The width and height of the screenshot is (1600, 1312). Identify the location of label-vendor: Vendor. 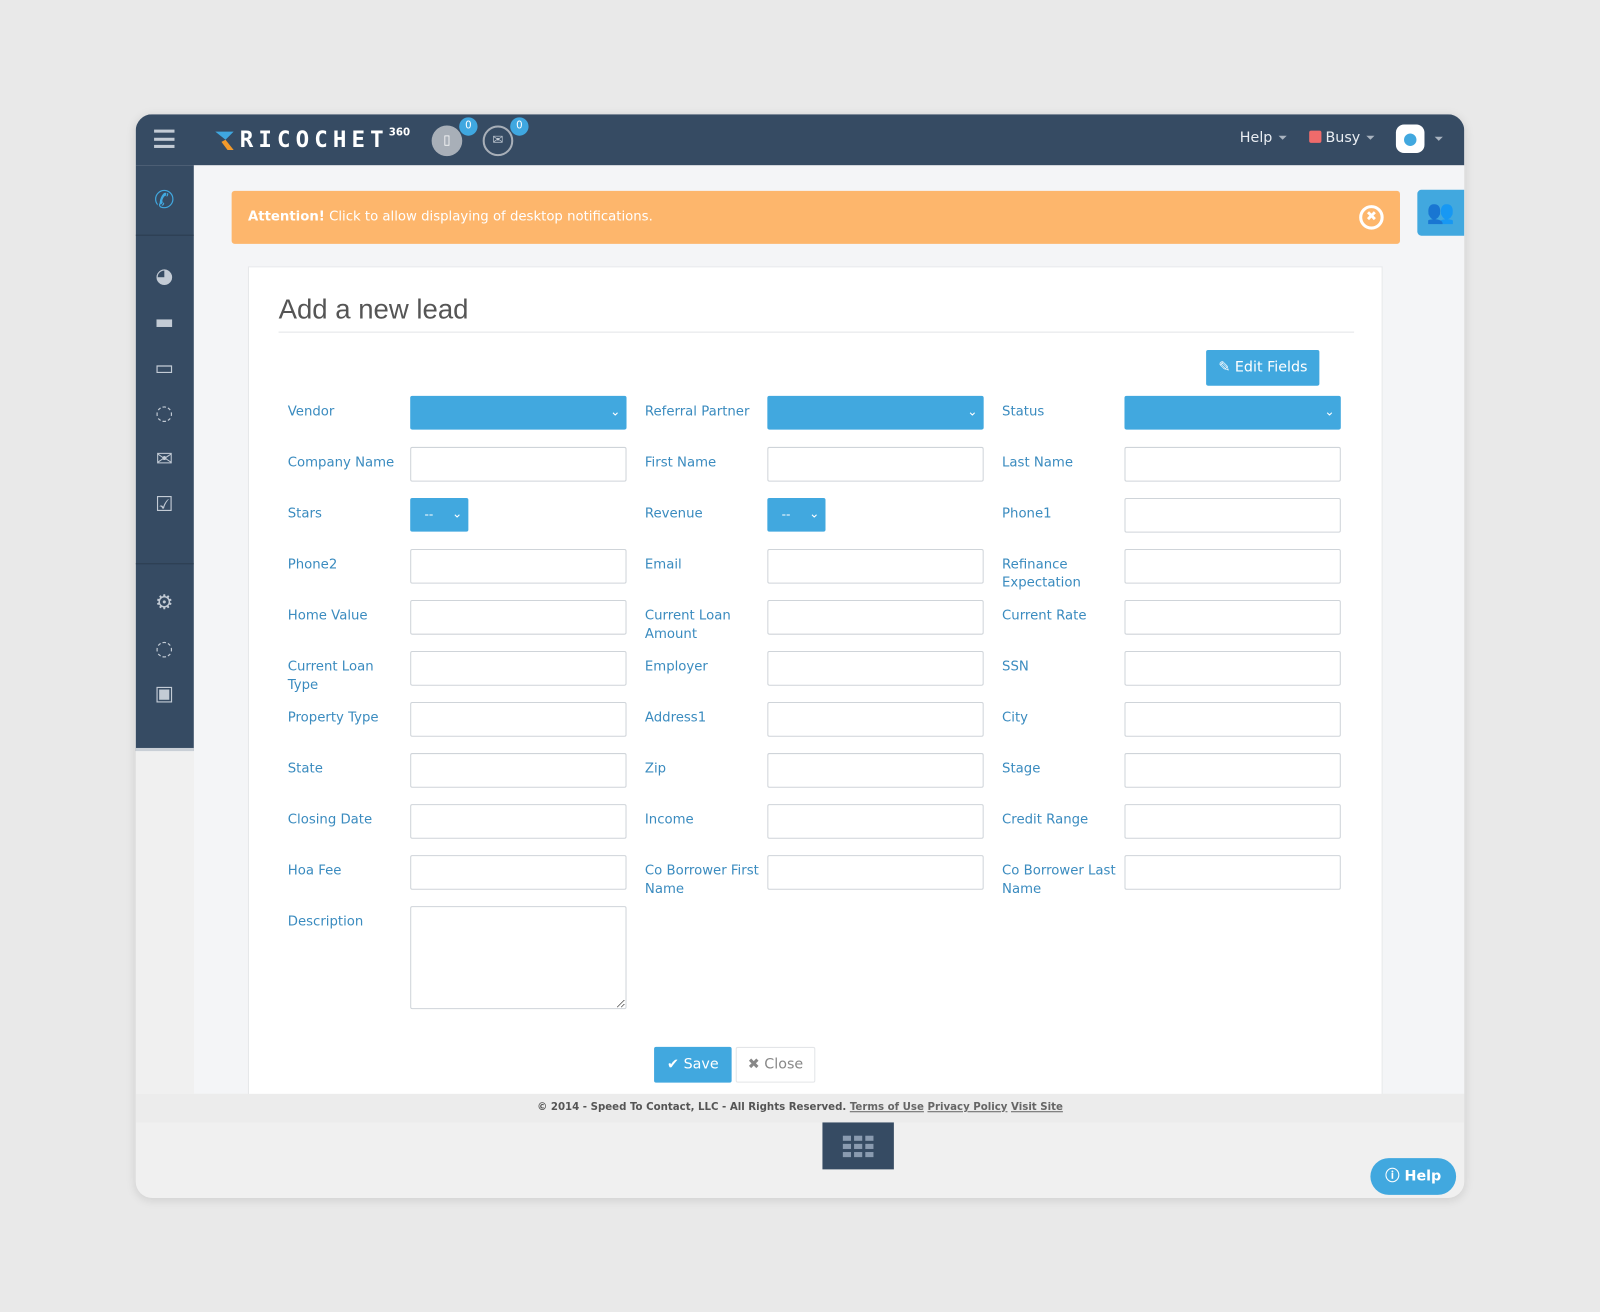
(311, 412).